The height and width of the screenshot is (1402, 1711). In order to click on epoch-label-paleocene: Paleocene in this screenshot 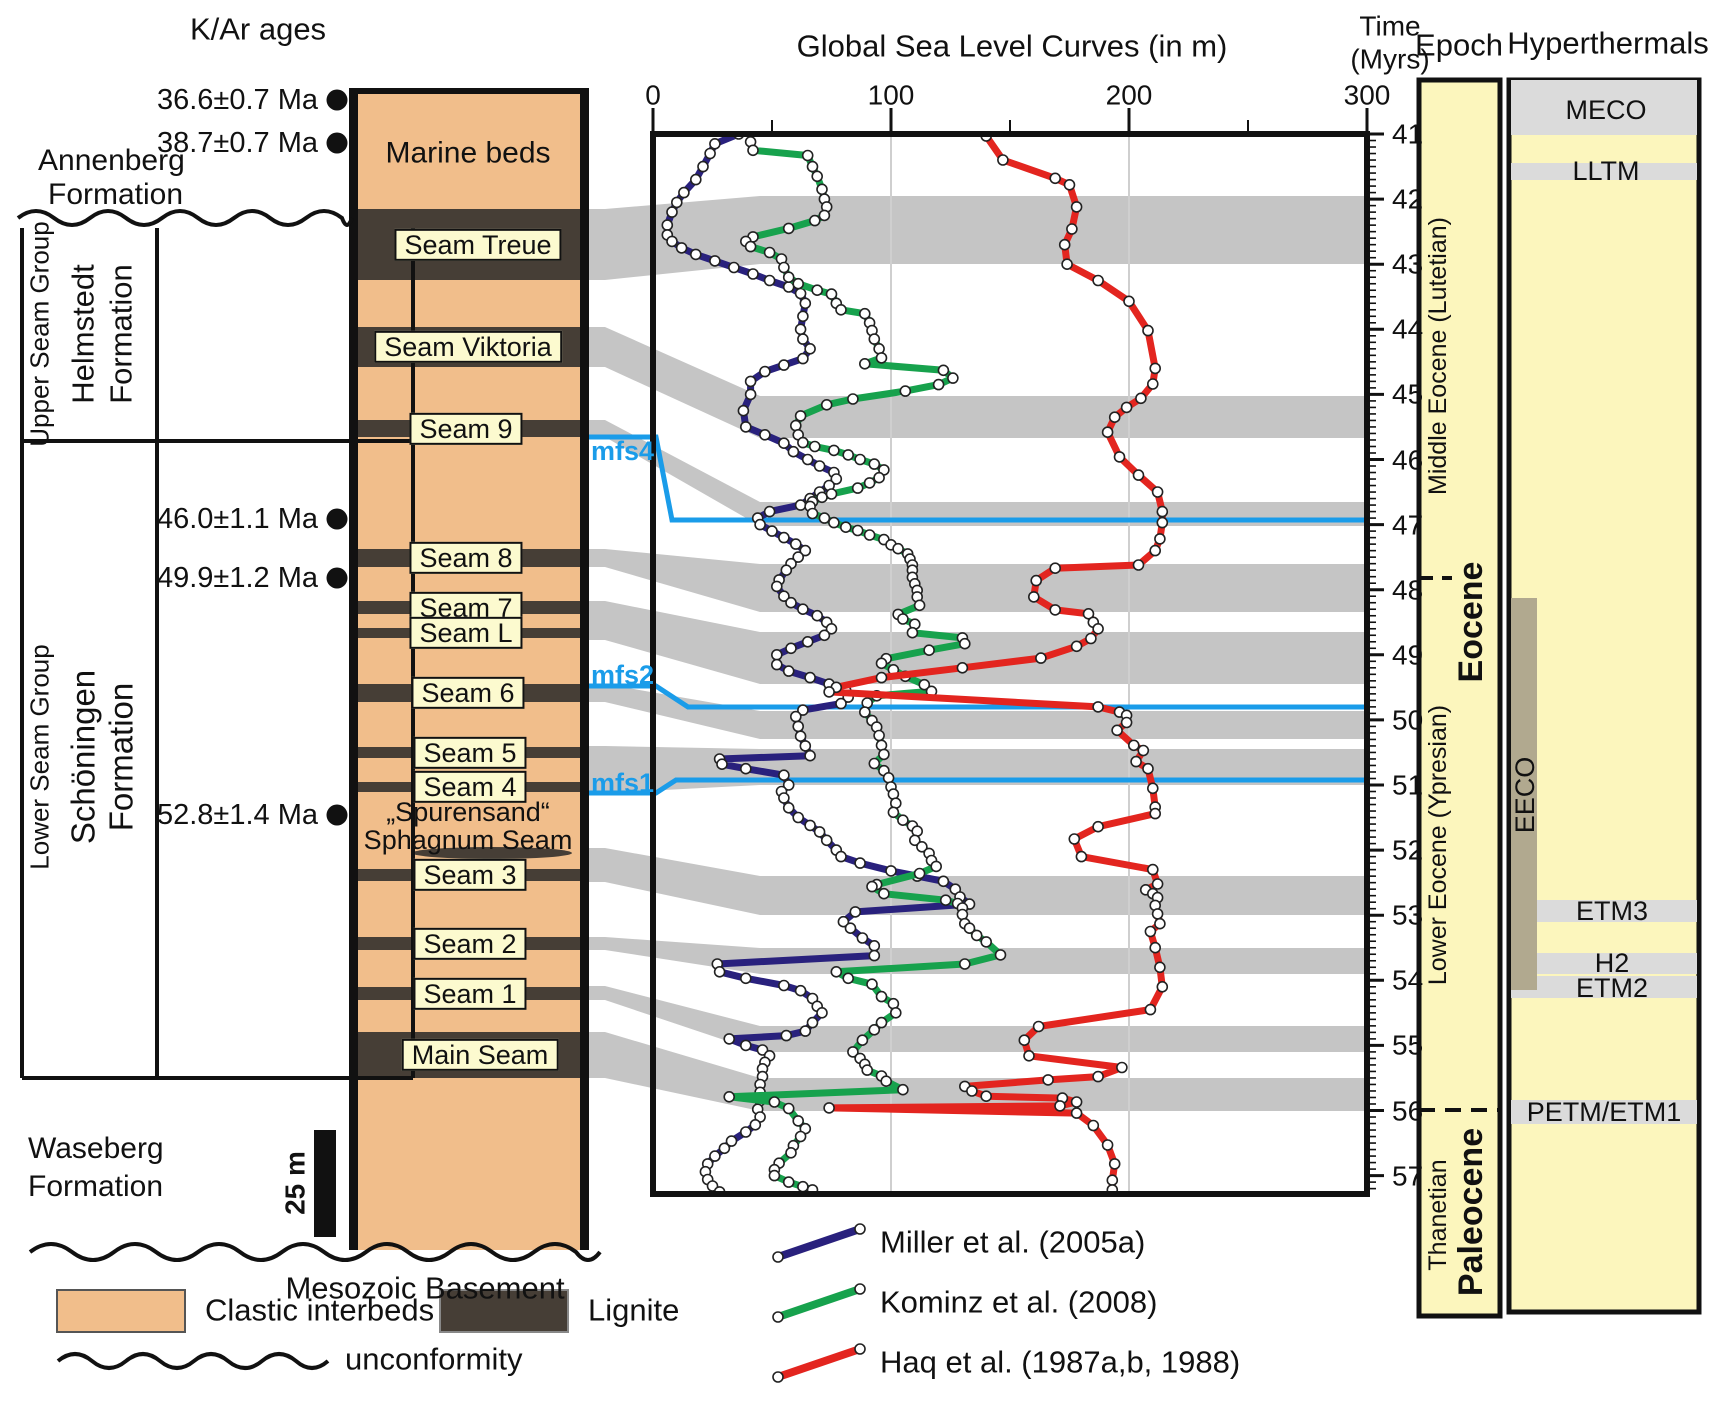, I will do `click(1471, 1212)`.